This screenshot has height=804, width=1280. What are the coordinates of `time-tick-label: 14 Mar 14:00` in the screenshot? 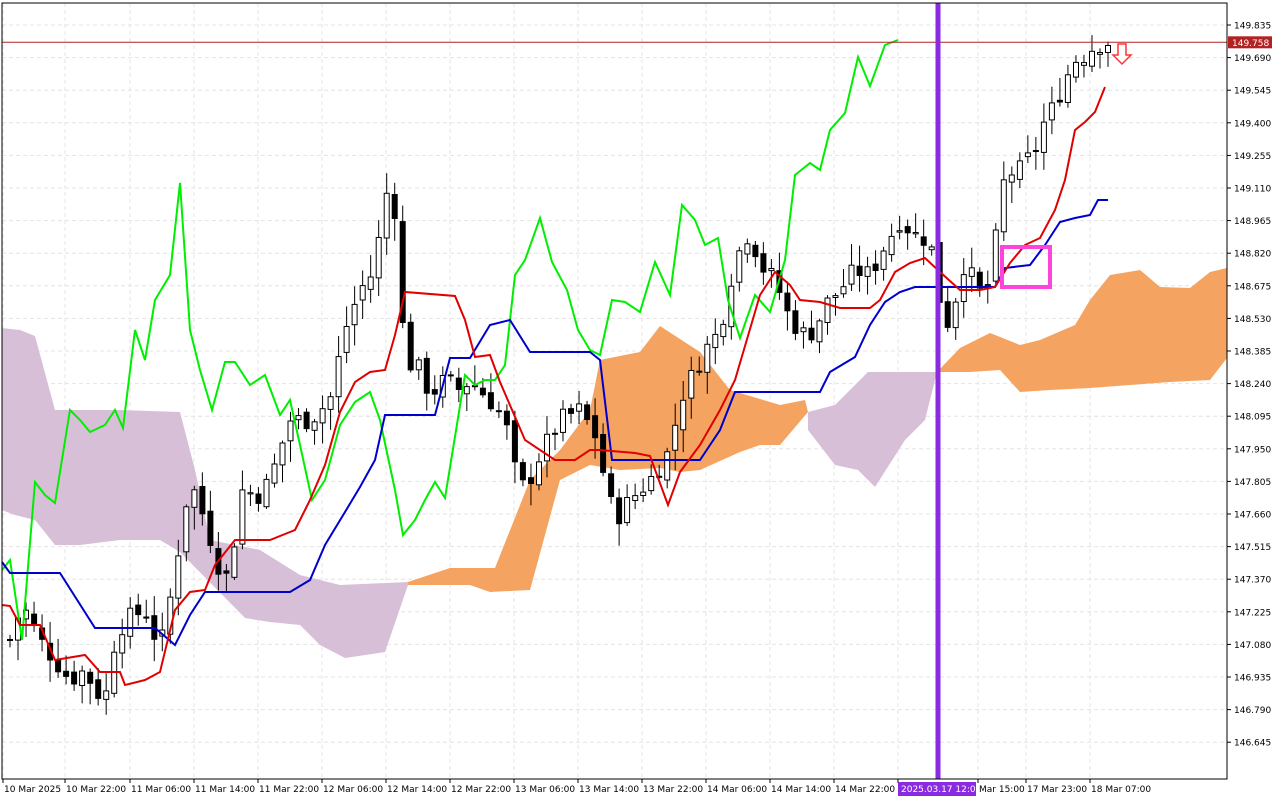 It's located at (801, 790).